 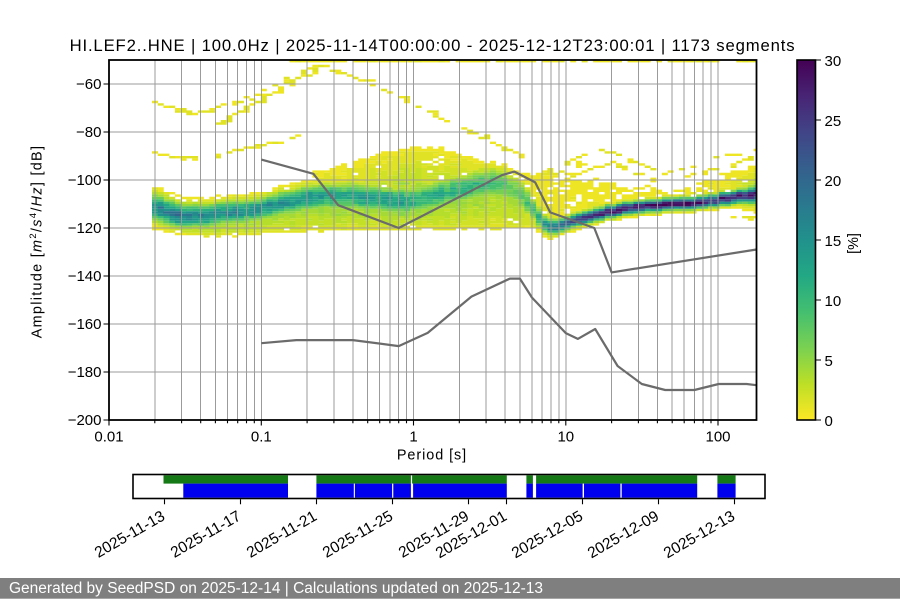 What do you see at coordinates (829, 421) in the screenshot?
I see `svg-text: 0` at bounding box center [829, 421].